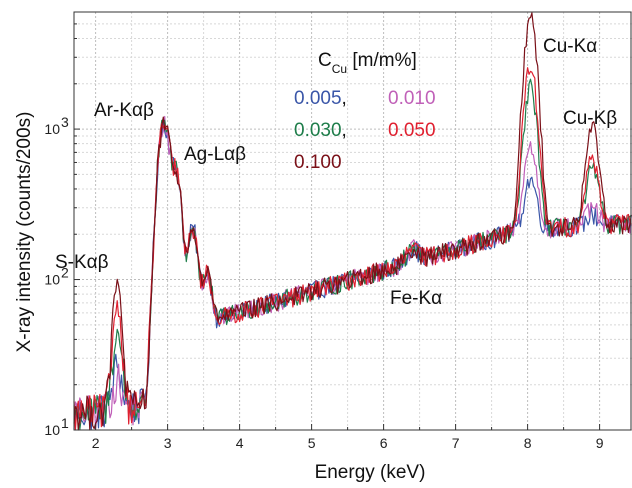 The width and height of the screenshot is (632, 488). What do you see at coordinates (590, 118) in the screenshot?
I see `annotation-cu-kb: Cu-Kβ` at bounding box center [590, 118].